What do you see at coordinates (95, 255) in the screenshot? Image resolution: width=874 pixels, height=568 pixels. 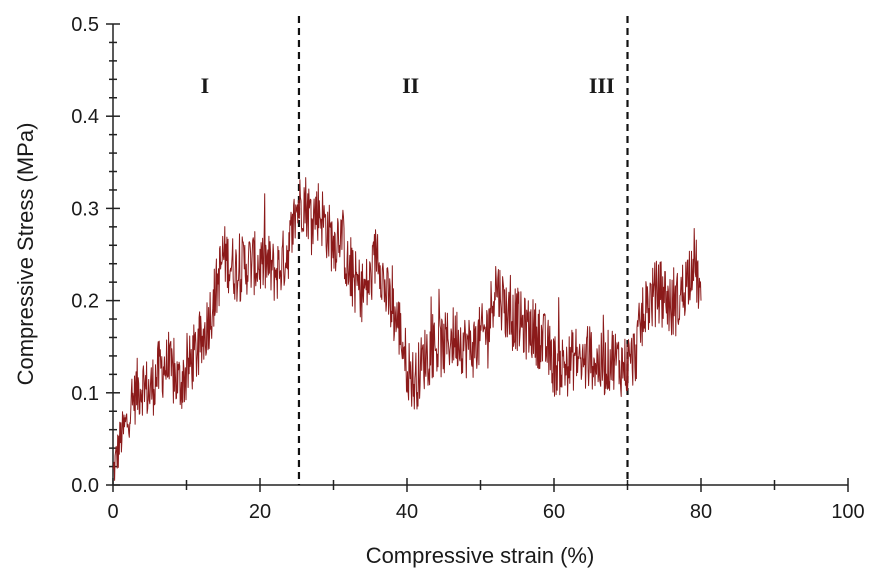 I see `y-ticks: 0.0 0.1 0.2 0.3 0.4 0.5` at bounding box center [95, 255].